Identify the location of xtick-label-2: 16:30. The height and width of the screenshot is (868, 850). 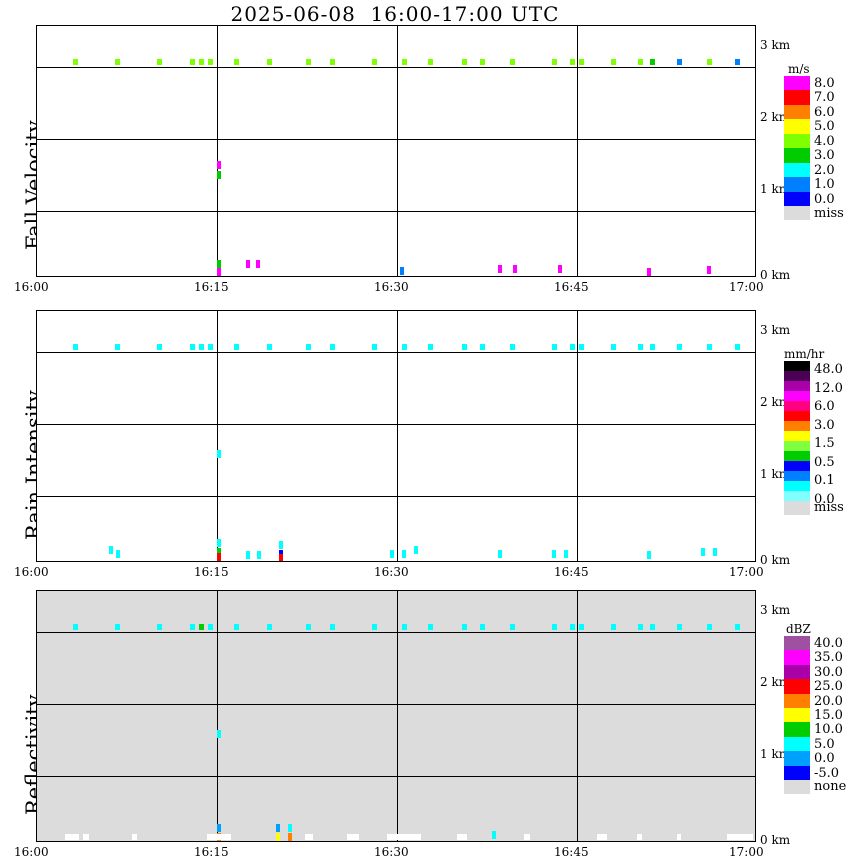
(391, 572).